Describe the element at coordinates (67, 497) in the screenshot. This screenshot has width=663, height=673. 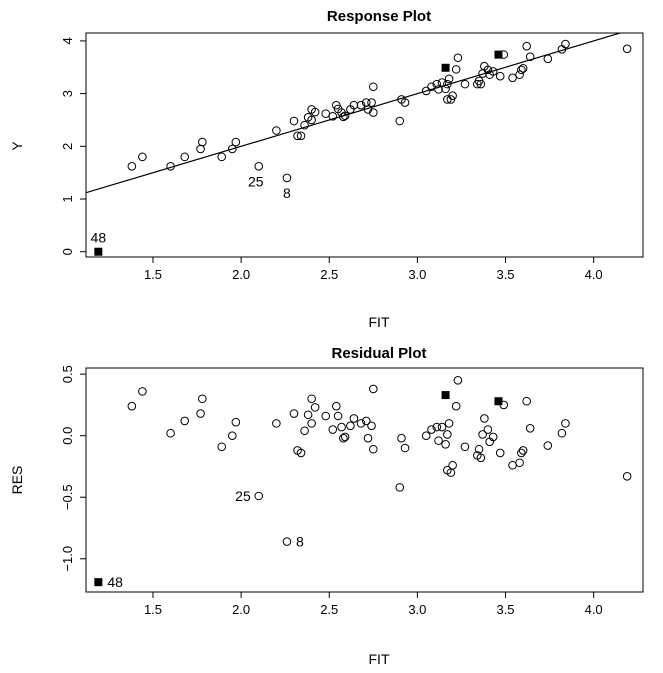
I see `residual-ytick-label: −0.5` at that location.